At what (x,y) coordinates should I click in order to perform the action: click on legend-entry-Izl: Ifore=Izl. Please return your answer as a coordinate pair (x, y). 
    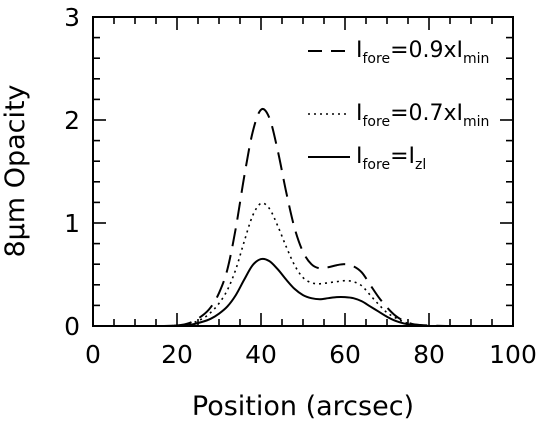
    Looking at the image, I should click on (367, 158).